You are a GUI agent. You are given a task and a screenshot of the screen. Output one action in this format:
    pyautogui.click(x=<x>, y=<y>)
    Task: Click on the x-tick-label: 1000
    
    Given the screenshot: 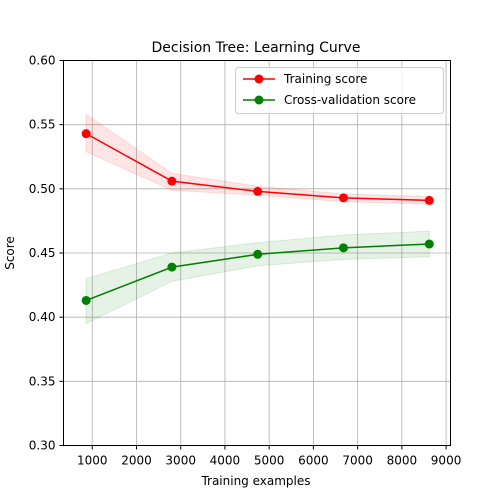 What is the action you would take?
    pyautogui.click(x=92, y=461)
    